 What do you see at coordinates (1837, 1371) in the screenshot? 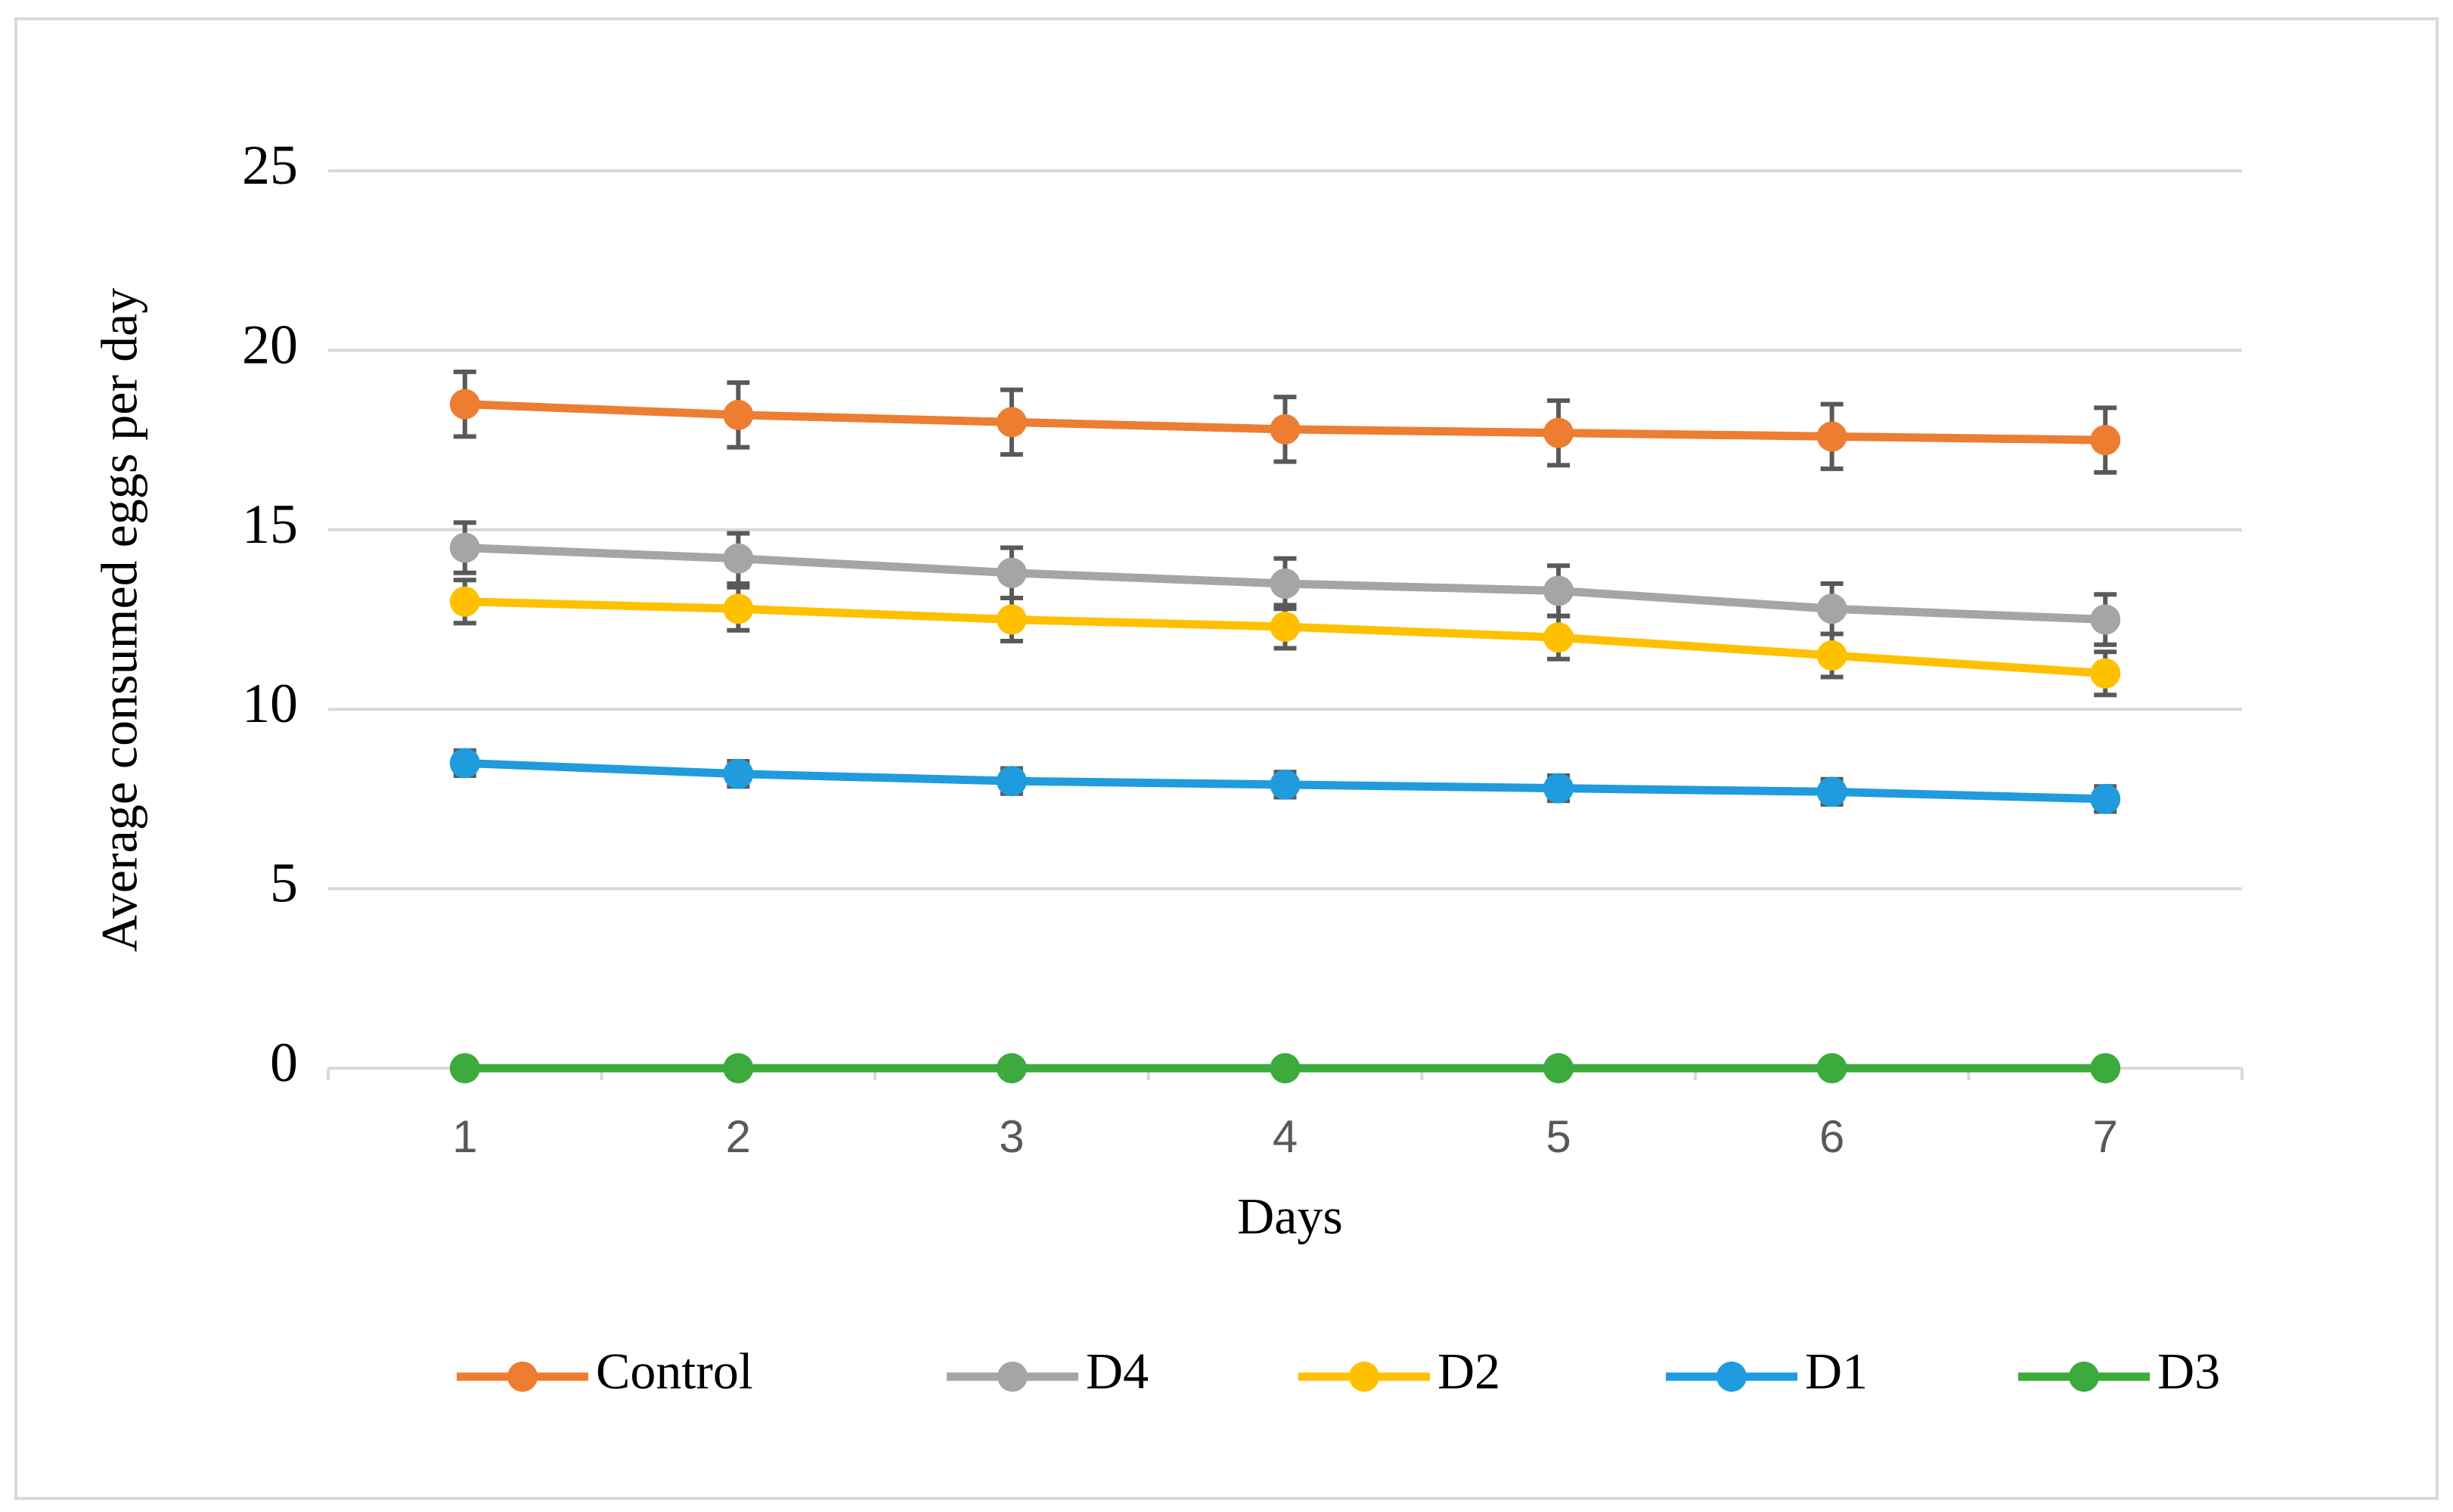
I see `legend-label: D1` at bounding box center [1837, 1371].